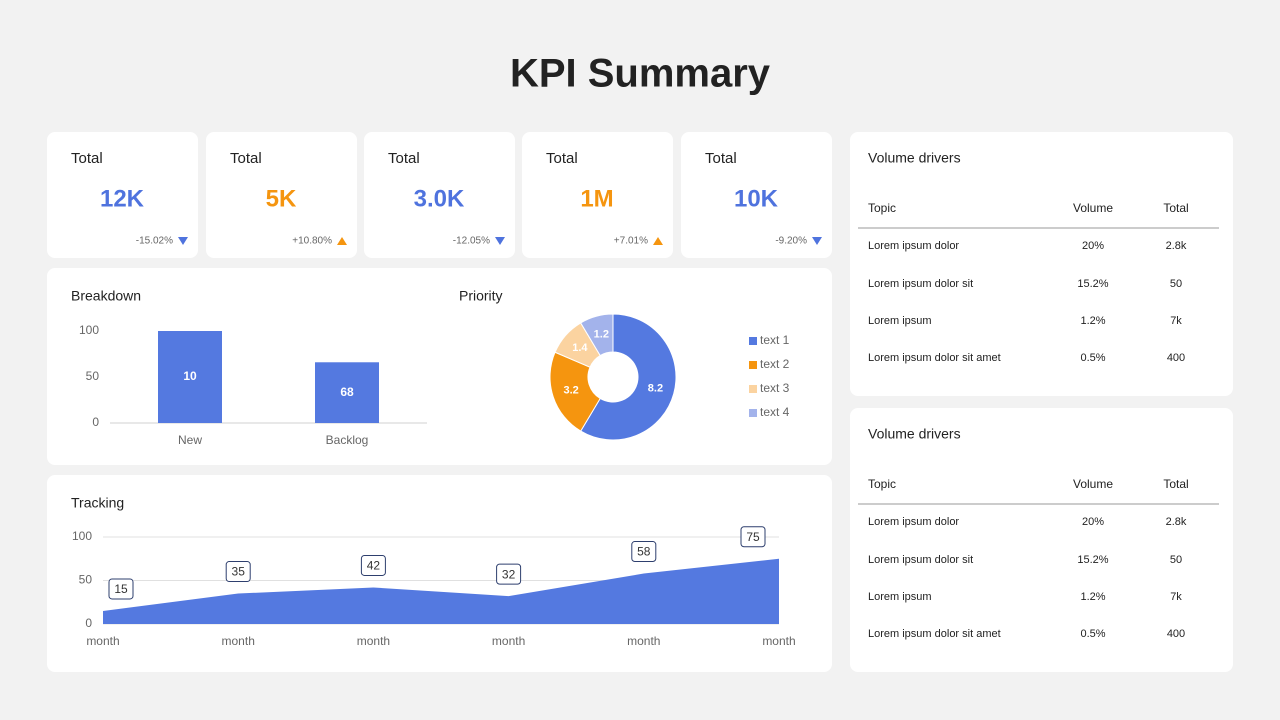 Image resolution: width=1280 pixels, height=720 pixels. I want to click on value-label: 75, so click(753, 537).